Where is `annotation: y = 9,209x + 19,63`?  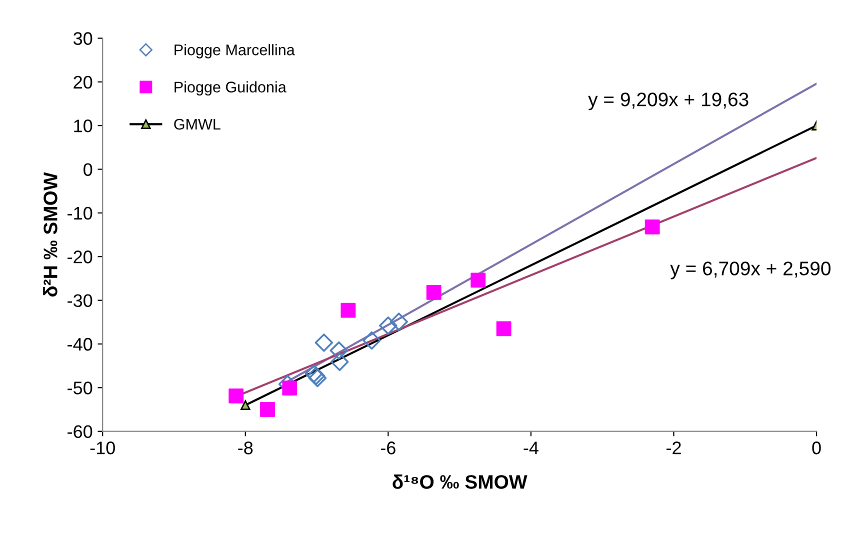 annotation: y = 9,209x + 19,63 is located at coordinates (668, 101).